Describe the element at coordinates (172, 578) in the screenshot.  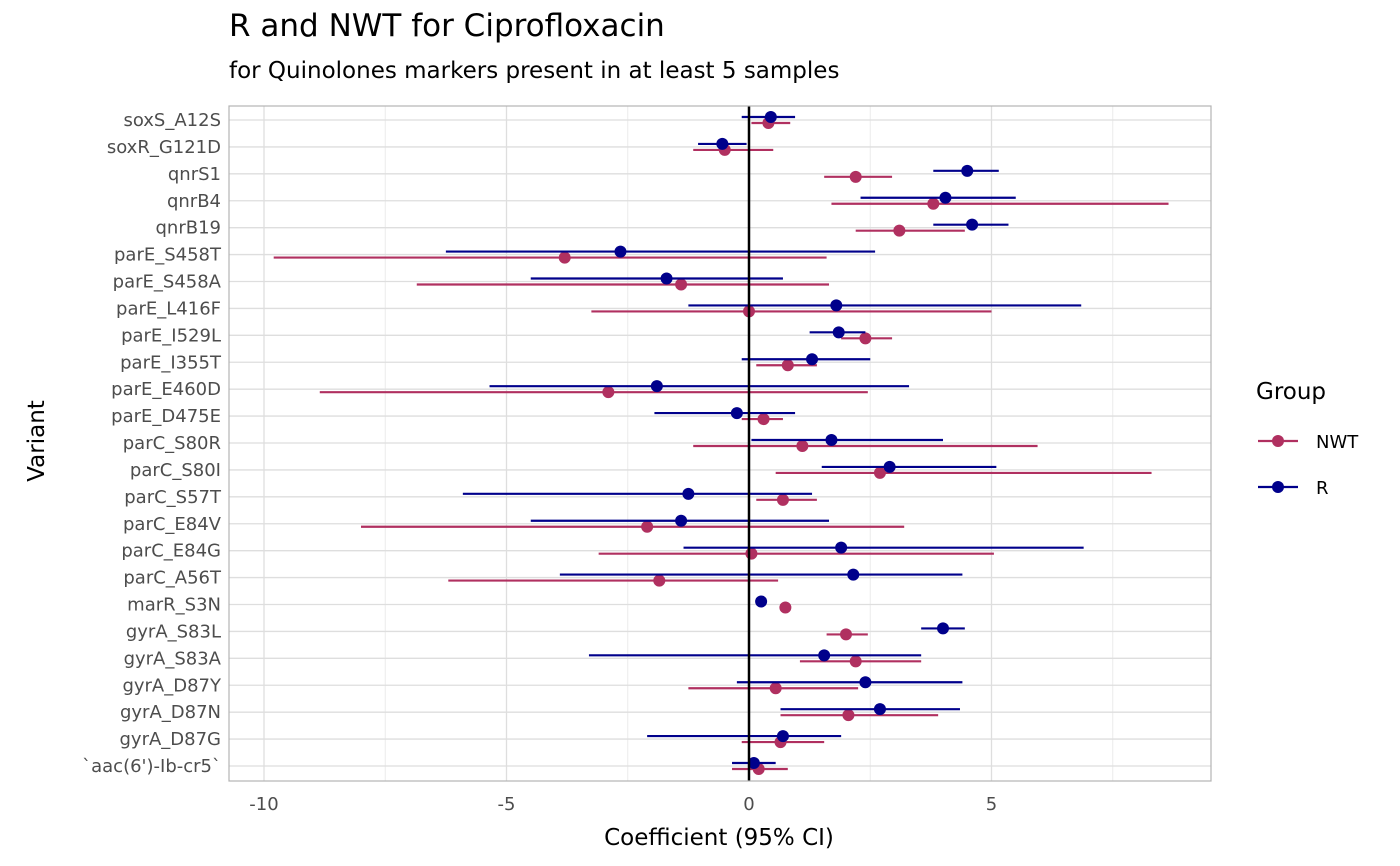
I see `y-tick-label: parC_A56T` at that location.